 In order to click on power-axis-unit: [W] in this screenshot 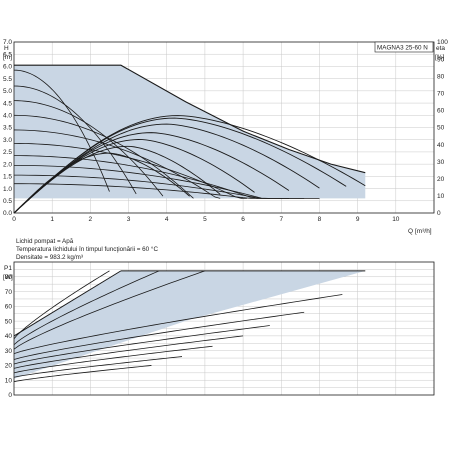, I will do `click(8, 277)`.